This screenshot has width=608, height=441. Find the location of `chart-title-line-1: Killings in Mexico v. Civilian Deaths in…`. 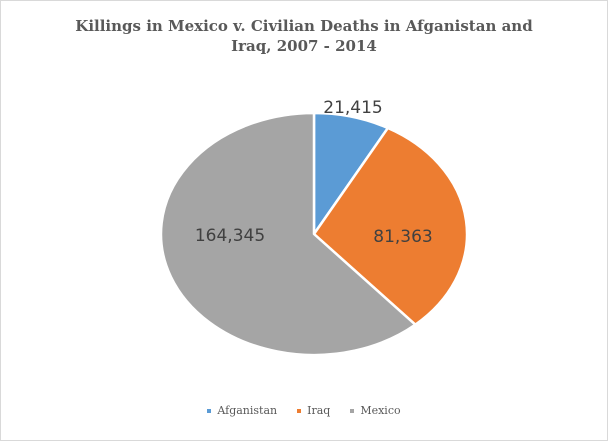

chart-title-line-1: Killings in Mexico v. Civilian Deaths in… is located at coordinates (304, 26).